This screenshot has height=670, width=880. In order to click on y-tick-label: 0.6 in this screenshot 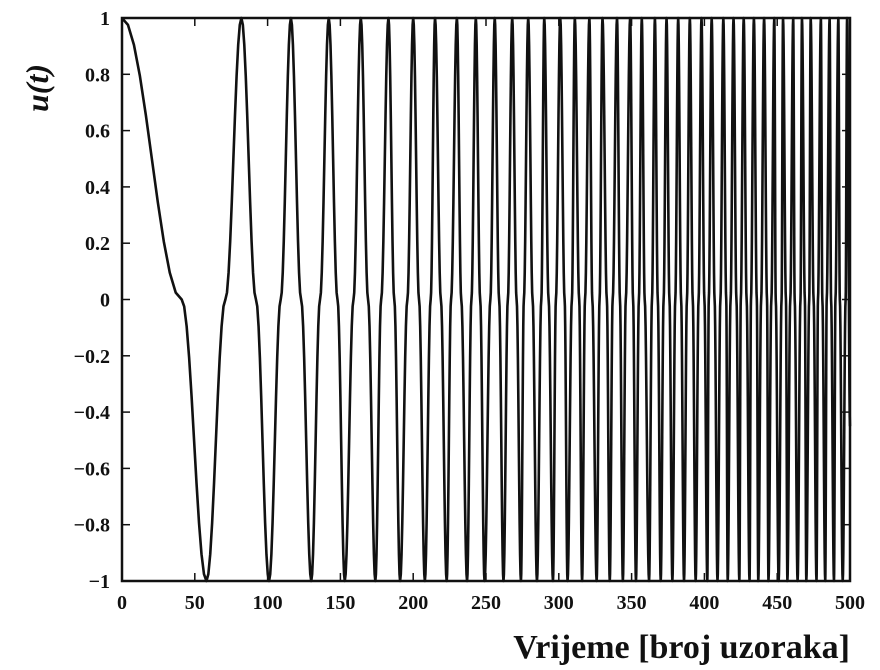, I will do `click(97, 132)`.